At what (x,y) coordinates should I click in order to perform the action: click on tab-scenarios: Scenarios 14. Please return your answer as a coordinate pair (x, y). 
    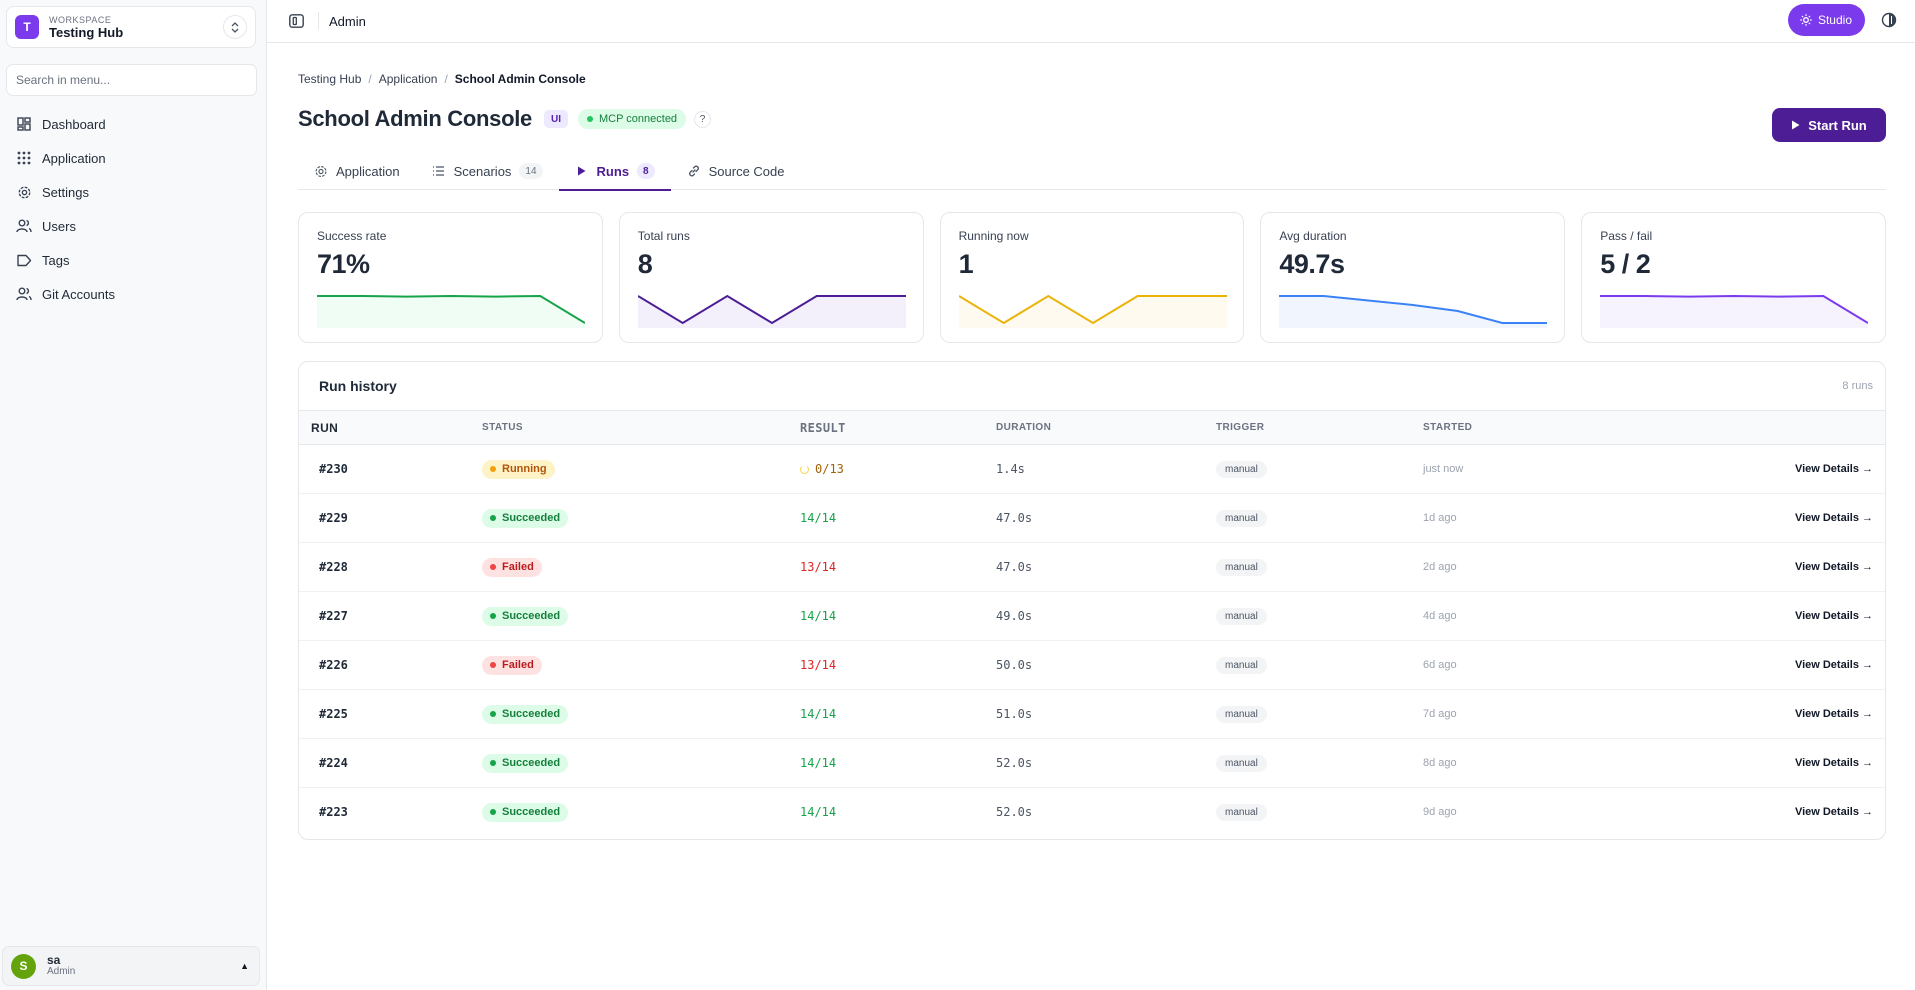
    Looking at the image, I should click on (487, 171).